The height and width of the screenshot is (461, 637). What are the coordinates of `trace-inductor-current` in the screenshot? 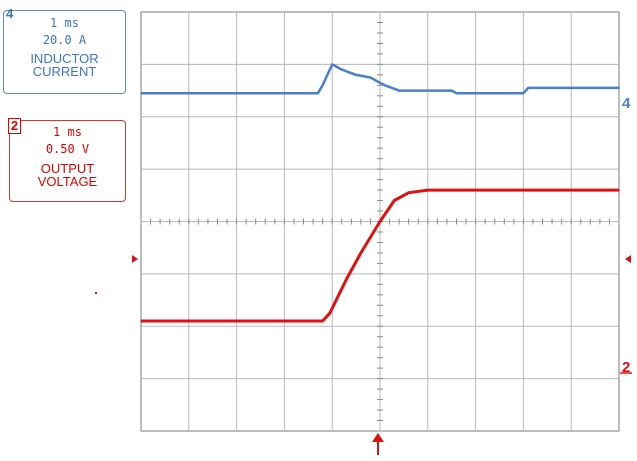 It's located at (380, 79).